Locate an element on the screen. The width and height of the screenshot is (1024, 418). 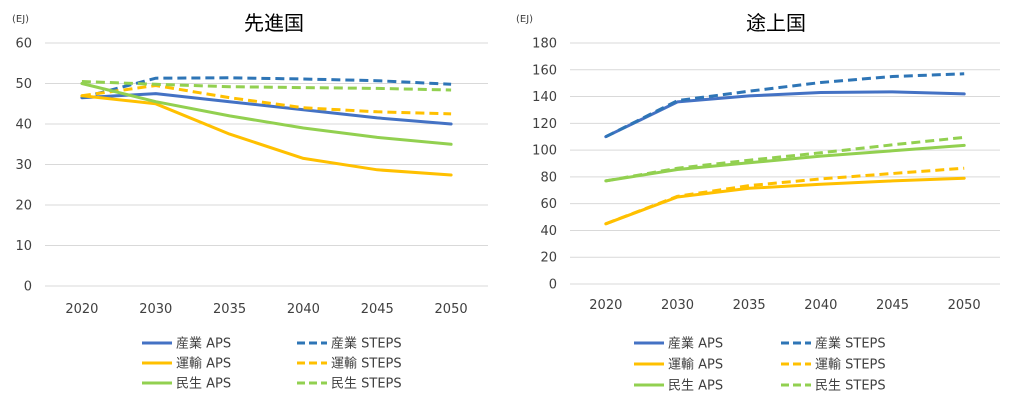
chart-title: 先進国 is located at coordinates (274, 23).